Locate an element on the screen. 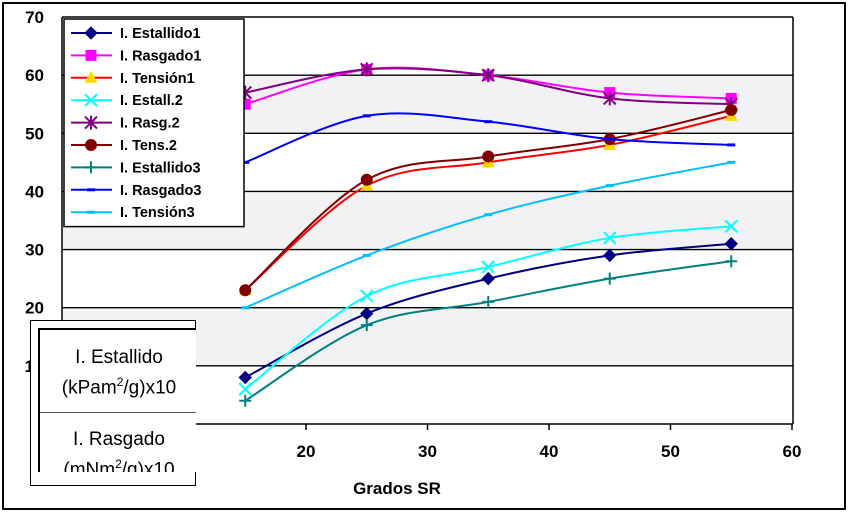 The height and width of the screenshot is (514, 850). legend-entry: I. Tens.2 is located at coordinates (124, 146).